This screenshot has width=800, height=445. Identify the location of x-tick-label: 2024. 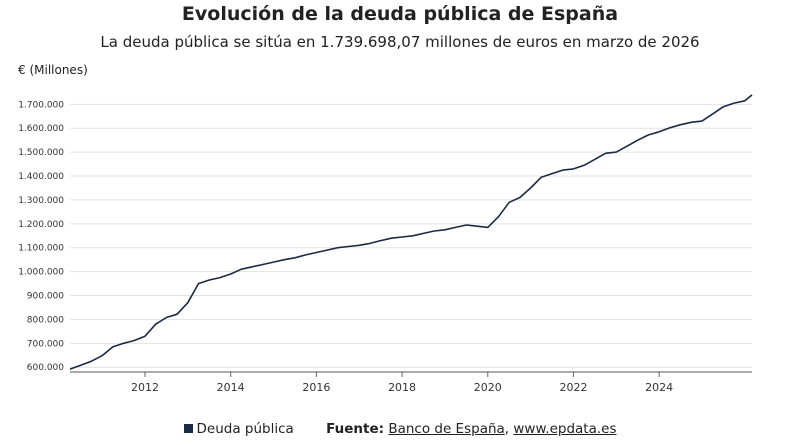
(659, 387).